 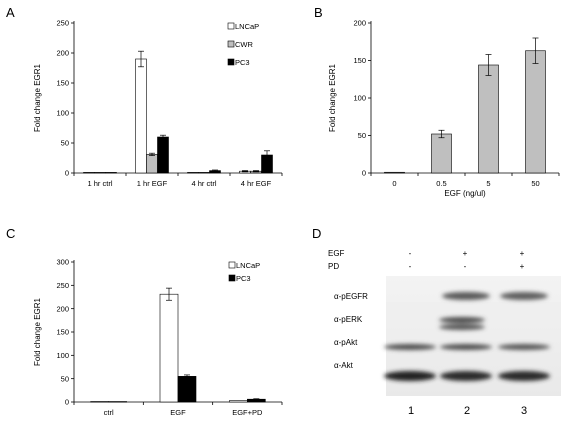 I want to click on chart-b-y-tick-label-100: 100, so click(x=359, y=98).